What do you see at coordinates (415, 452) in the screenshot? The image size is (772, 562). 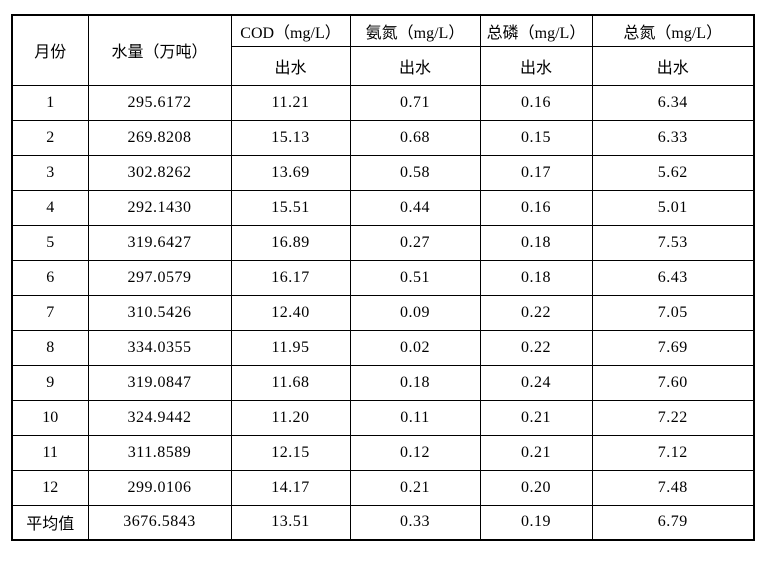 I see `ammonia-cell: 0.12` at bounding box center [415, 452].